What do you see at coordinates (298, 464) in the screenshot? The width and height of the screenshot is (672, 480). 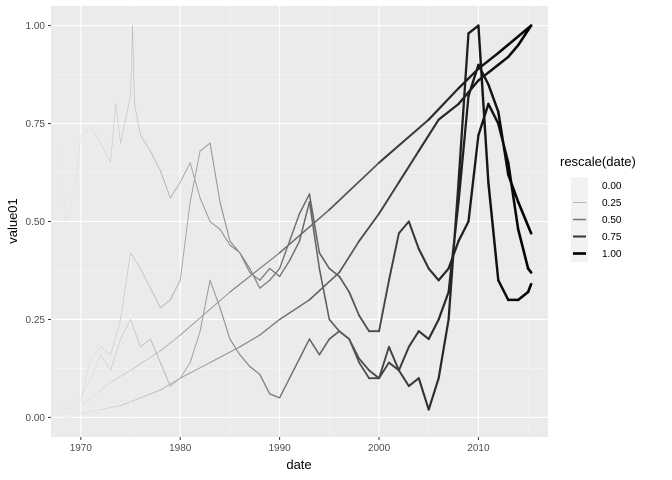 I see `x-axis-title: date` at bounding box center [298, 464].